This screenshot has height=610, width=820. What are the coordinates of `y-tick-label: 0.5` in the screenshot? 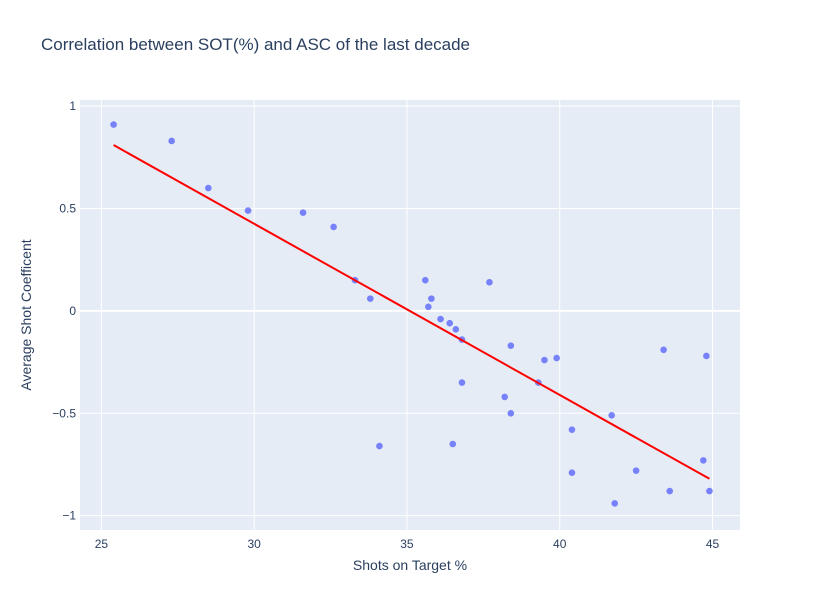 It's located at (67, 209).